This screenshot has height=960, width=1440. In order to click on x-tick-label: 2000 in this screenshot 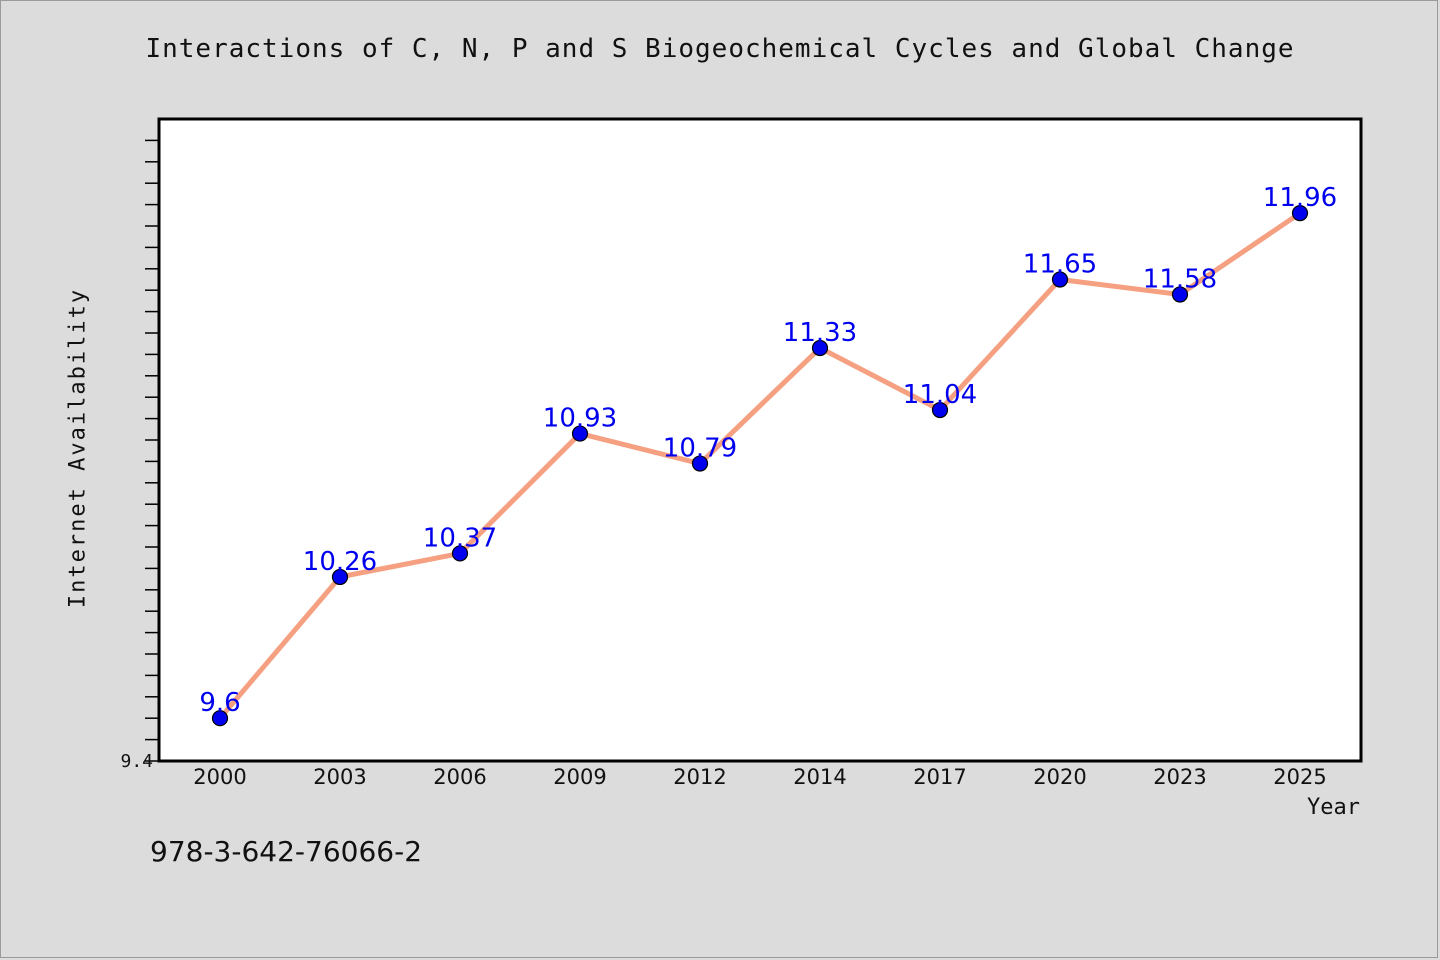, I will do `click(219, 777)`.